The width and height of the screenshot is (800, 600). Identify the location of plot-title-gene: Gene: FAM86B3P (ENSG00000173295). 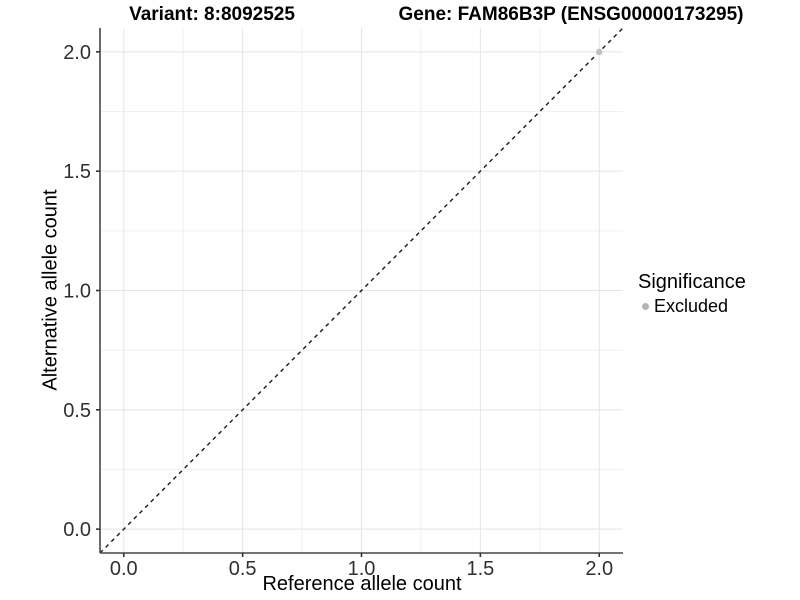
(571, 14).